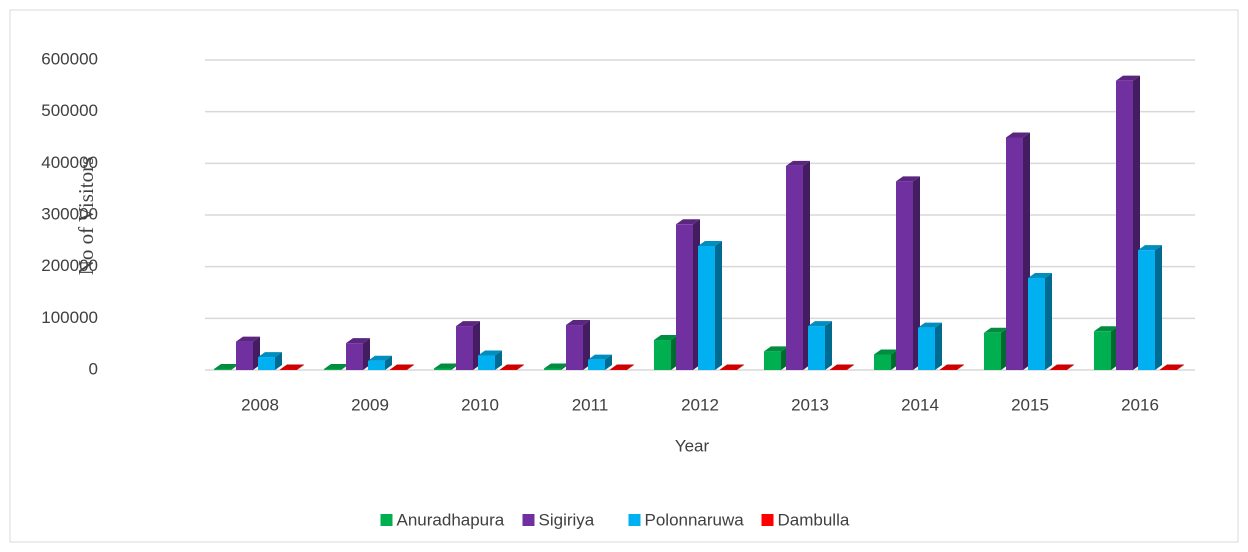  I want to click on x-tick-label: 2015, so click(1030, 404).